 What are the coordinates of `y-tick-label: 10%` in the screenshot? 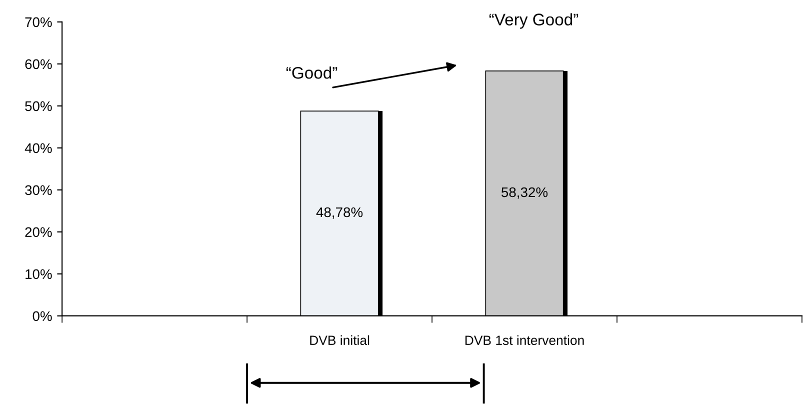 It's located at (39, 274).